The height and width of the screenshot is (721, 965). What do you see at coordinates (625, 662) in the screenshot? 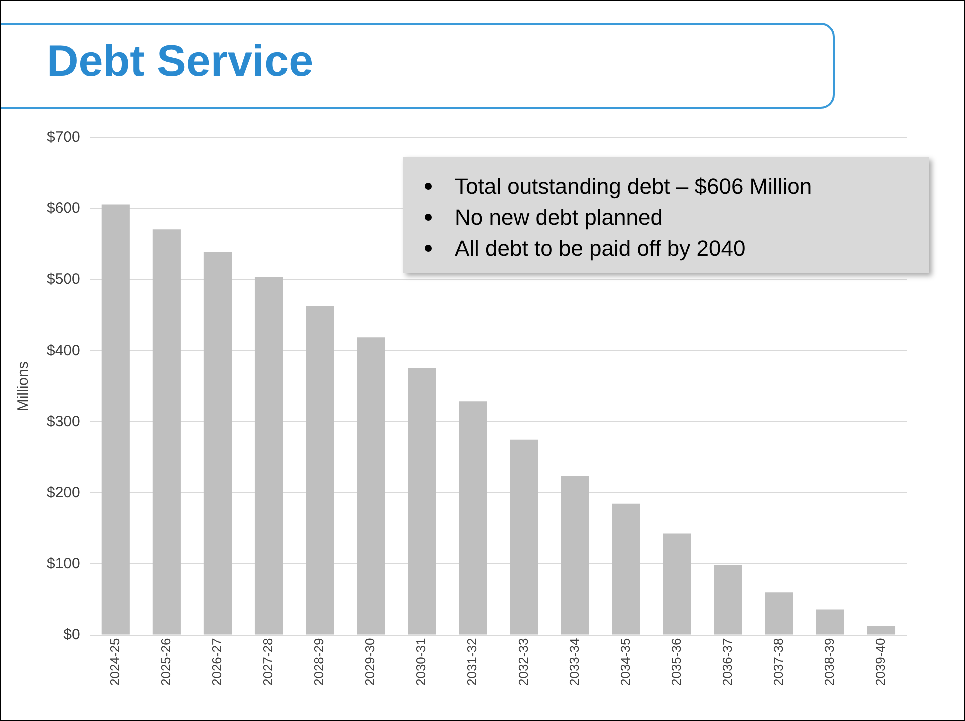
I see `x-tick-label: 2034-35` at bounding box center [625, 662].